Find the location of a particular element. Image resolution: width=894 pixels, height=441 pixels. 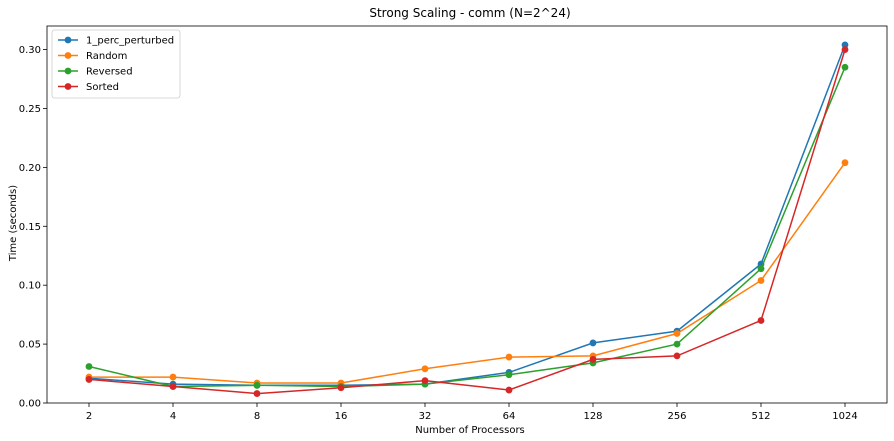

chart-title: Strong Scaling - comm (N=2^24) is located at coordinates (469, 13).